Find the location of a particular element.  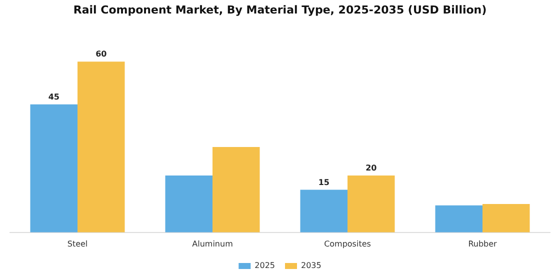

chart-title: Rail Component Market, By Material Type, 2025-2035 (USD Billion) is located at coordinates (280, 9).